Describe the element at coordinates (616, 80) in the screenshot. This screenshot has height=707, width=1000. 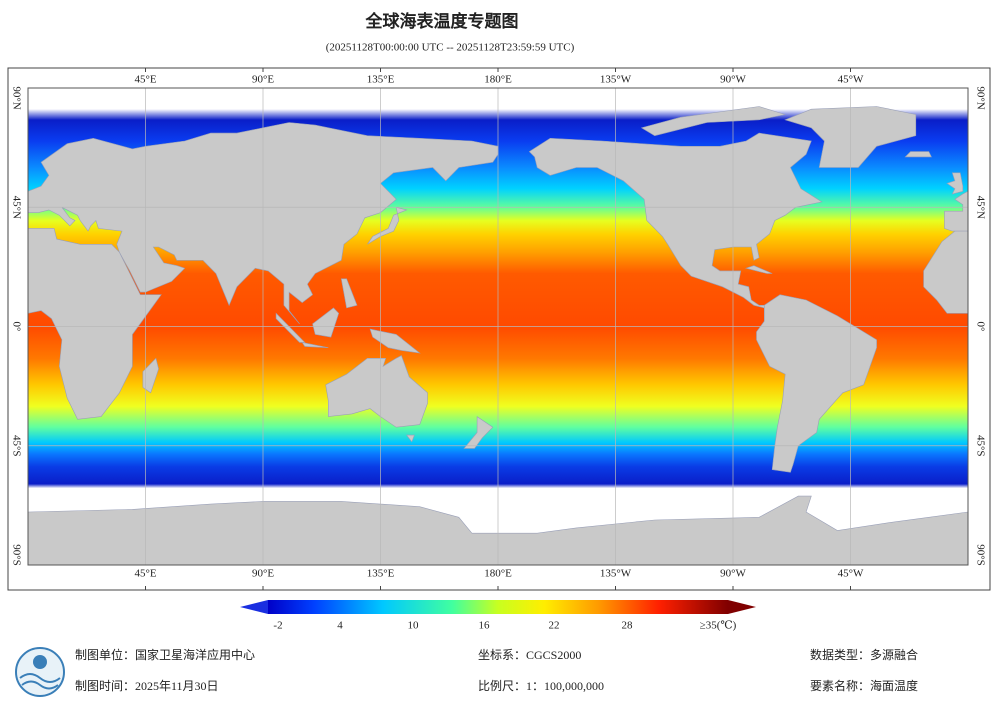
I see `lon-label-top: 135°W` at that location.